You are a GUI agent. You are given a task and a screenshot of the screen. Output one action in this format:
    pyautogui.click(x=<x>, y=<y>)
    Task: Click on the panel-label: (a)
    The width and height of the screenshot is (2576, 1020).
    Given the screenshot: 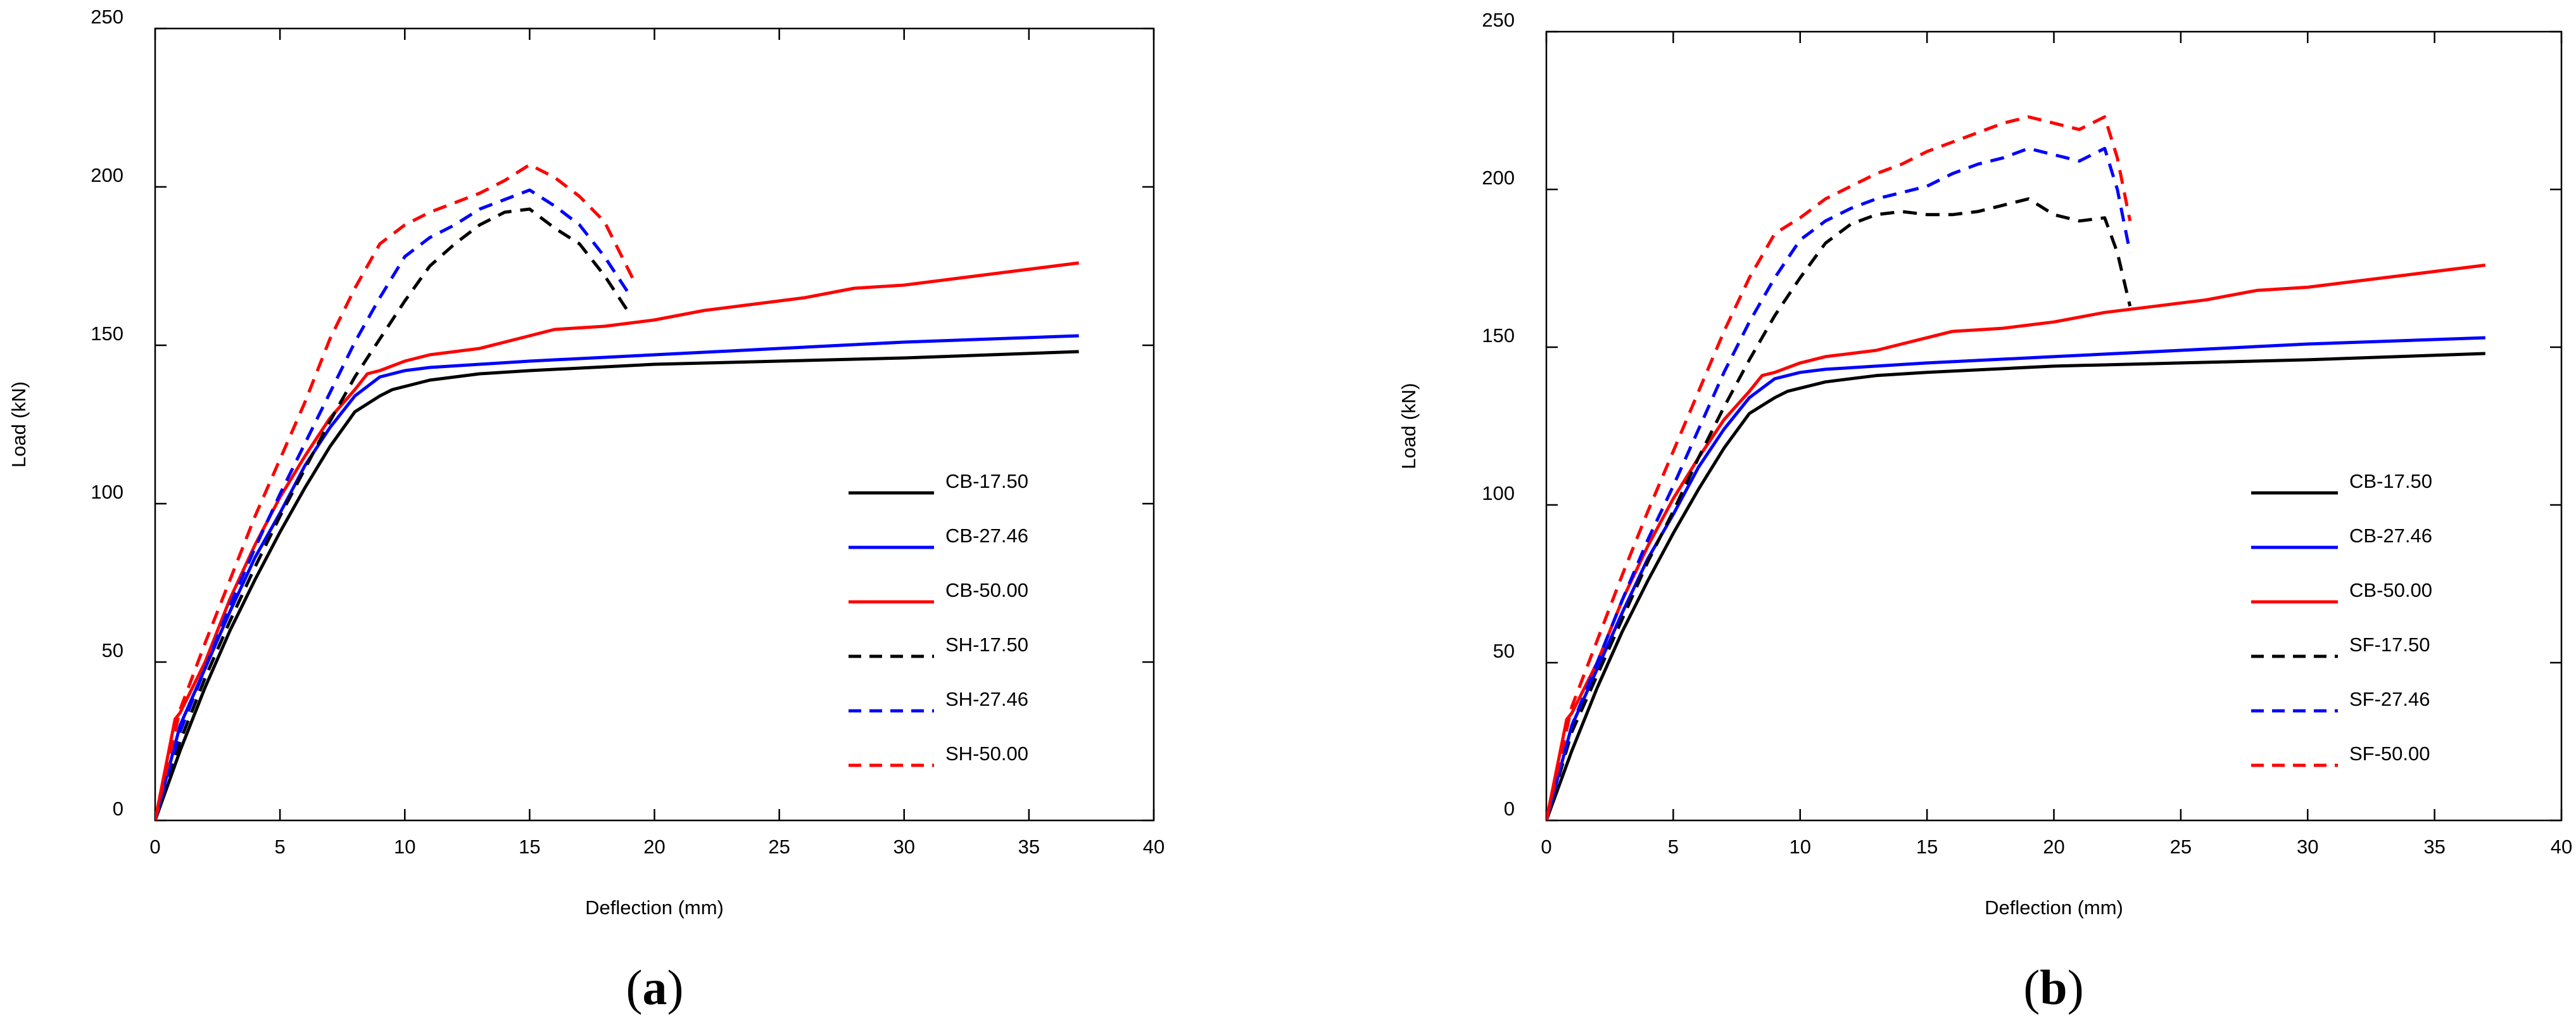 What is the action you would take?
    pyautogui.click(x=655, y=987)
    